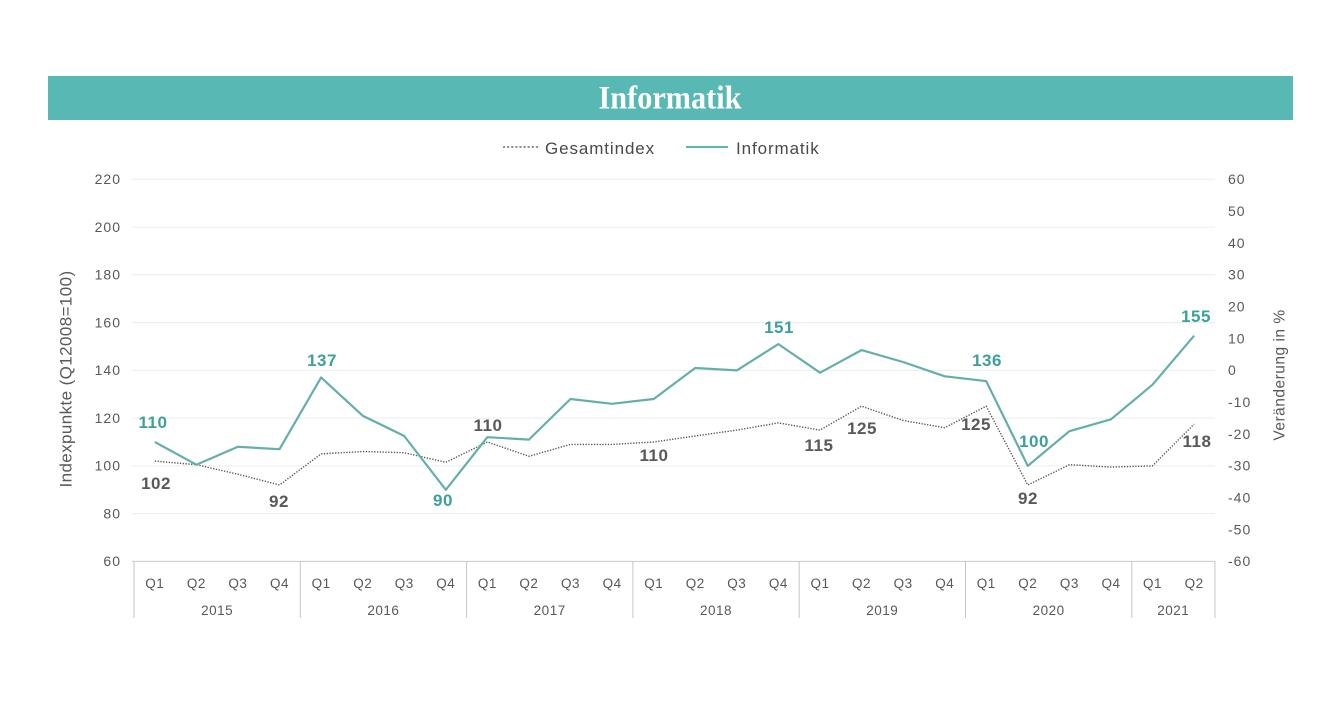  I want to click on svg-text: 30, so click(1237, 275).